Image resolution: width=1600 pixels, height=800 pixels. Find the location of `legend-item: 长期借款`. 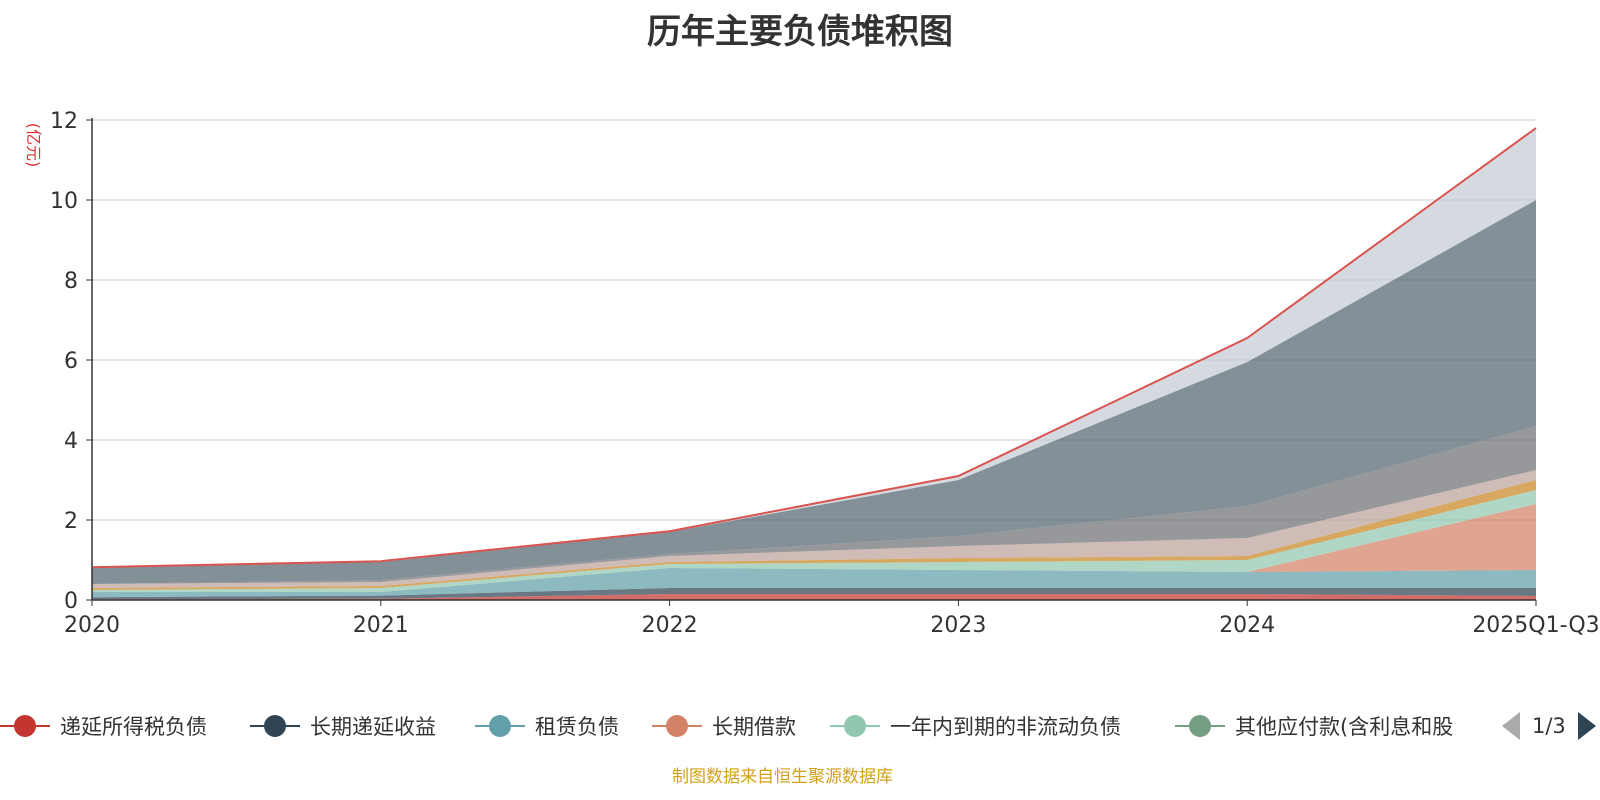

legend-item: 长期借款 is located at coordinates (724, 726).